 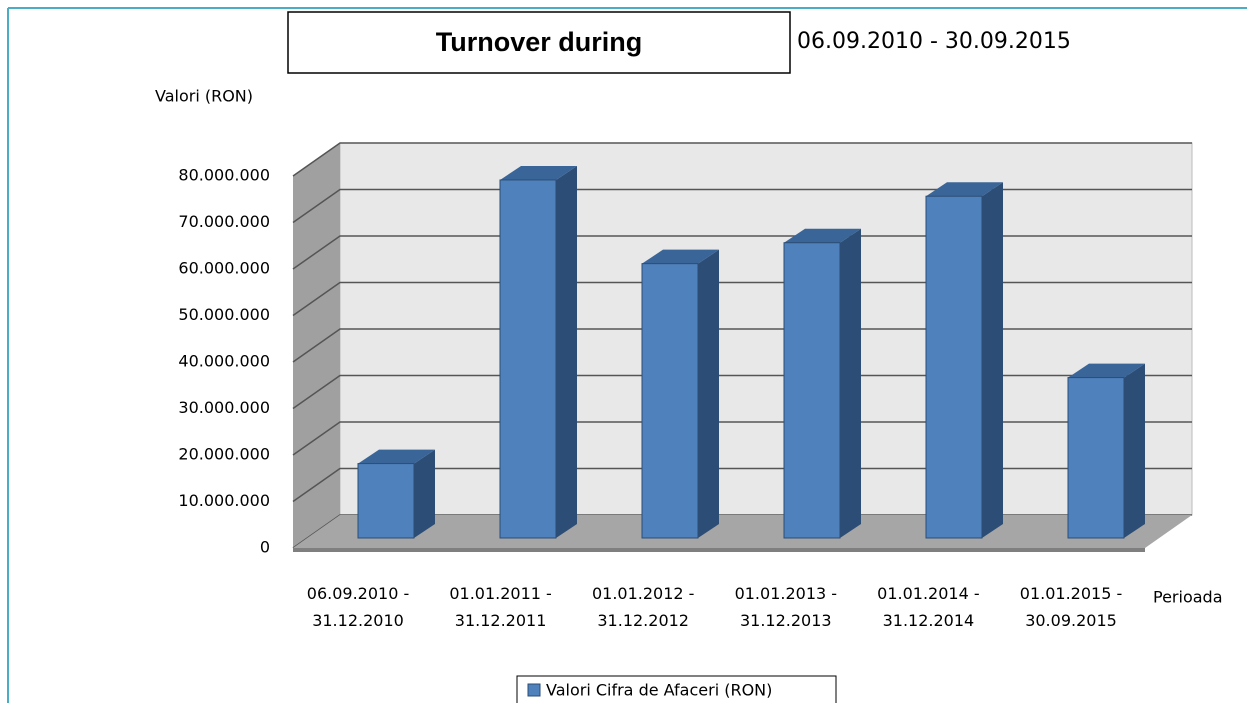 What do you see at coordinates (224, 268) in the screenshot?
I see `y-tick-label: 60.000.000` at bounding box center [224, 268].